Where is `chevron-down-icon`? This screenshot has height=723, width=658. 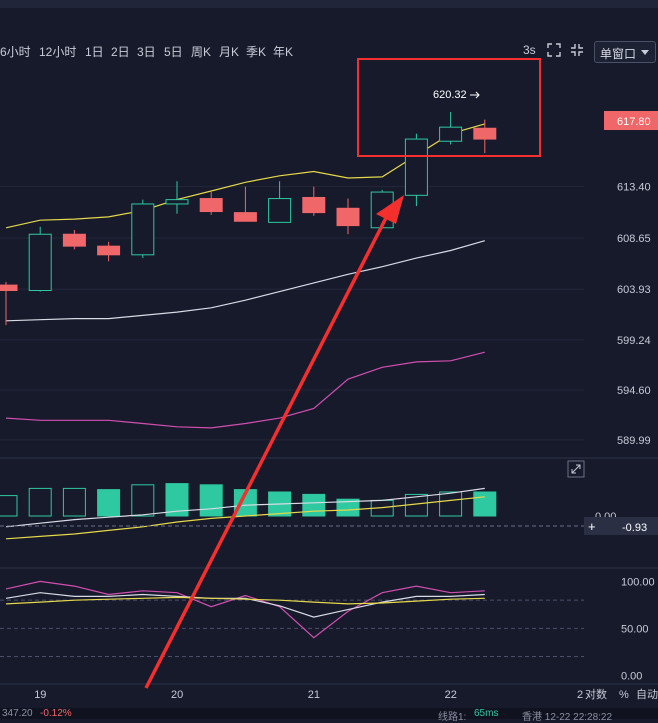 chevron-down-icon is located at coordinates (645, 52).